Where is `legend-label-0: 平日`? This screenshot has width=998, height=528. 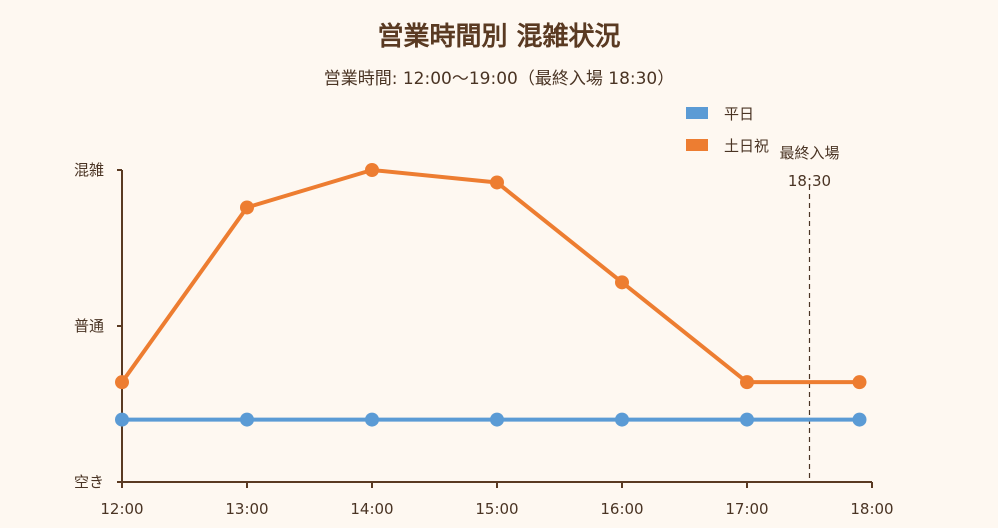 legend-label-0: 平日 is located at coordinates (739, 114).